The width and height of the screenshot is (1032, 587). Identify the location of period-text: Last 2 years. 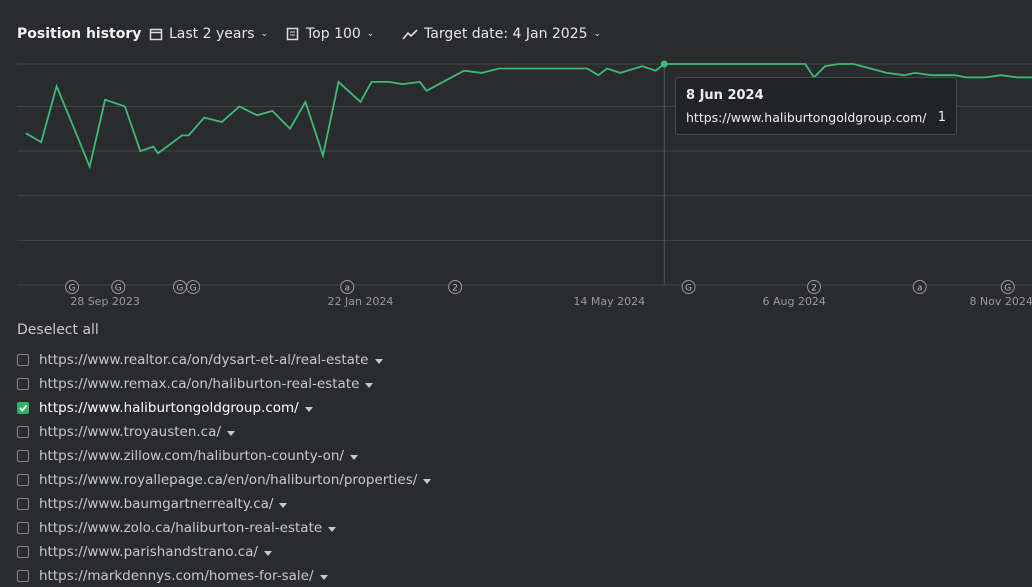
(212, 34).